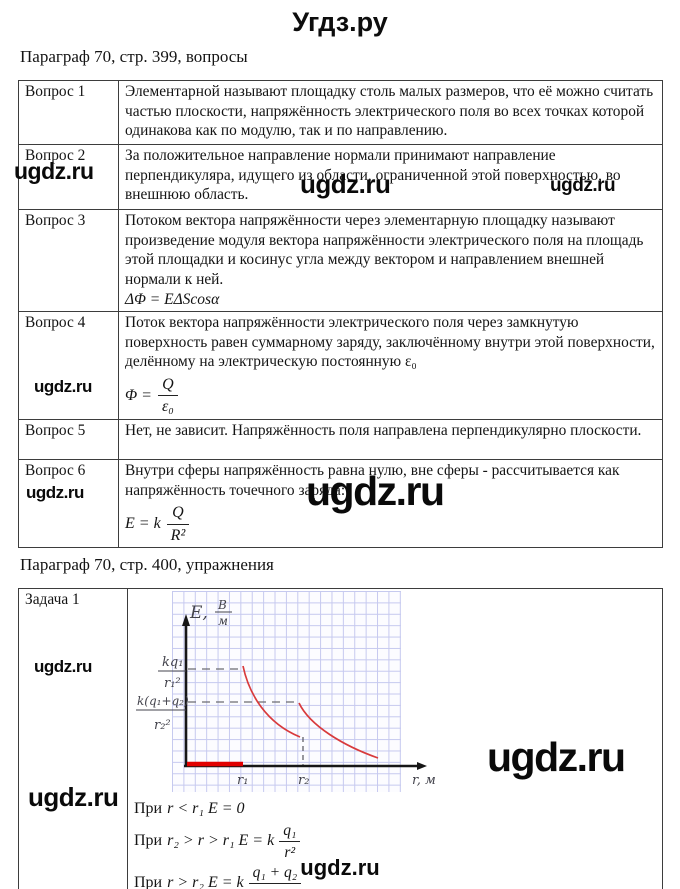  Describe the element at coordinates (162, 725) in the screenshot. I see `y-tick2-denominator: r₂²` at that location.